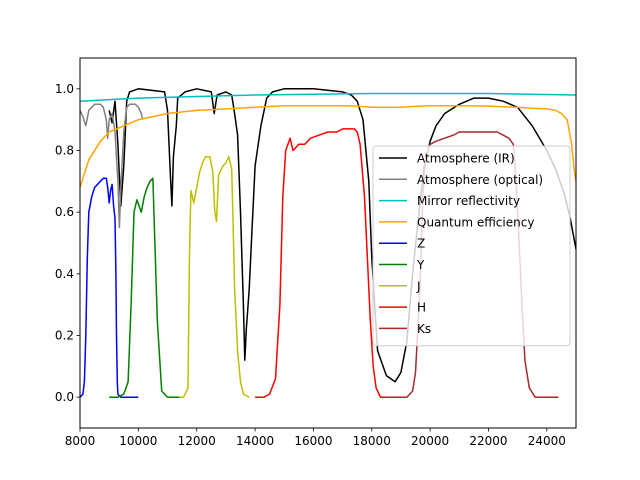  I want to click on legend-label-z: Z, so click(421, 244).